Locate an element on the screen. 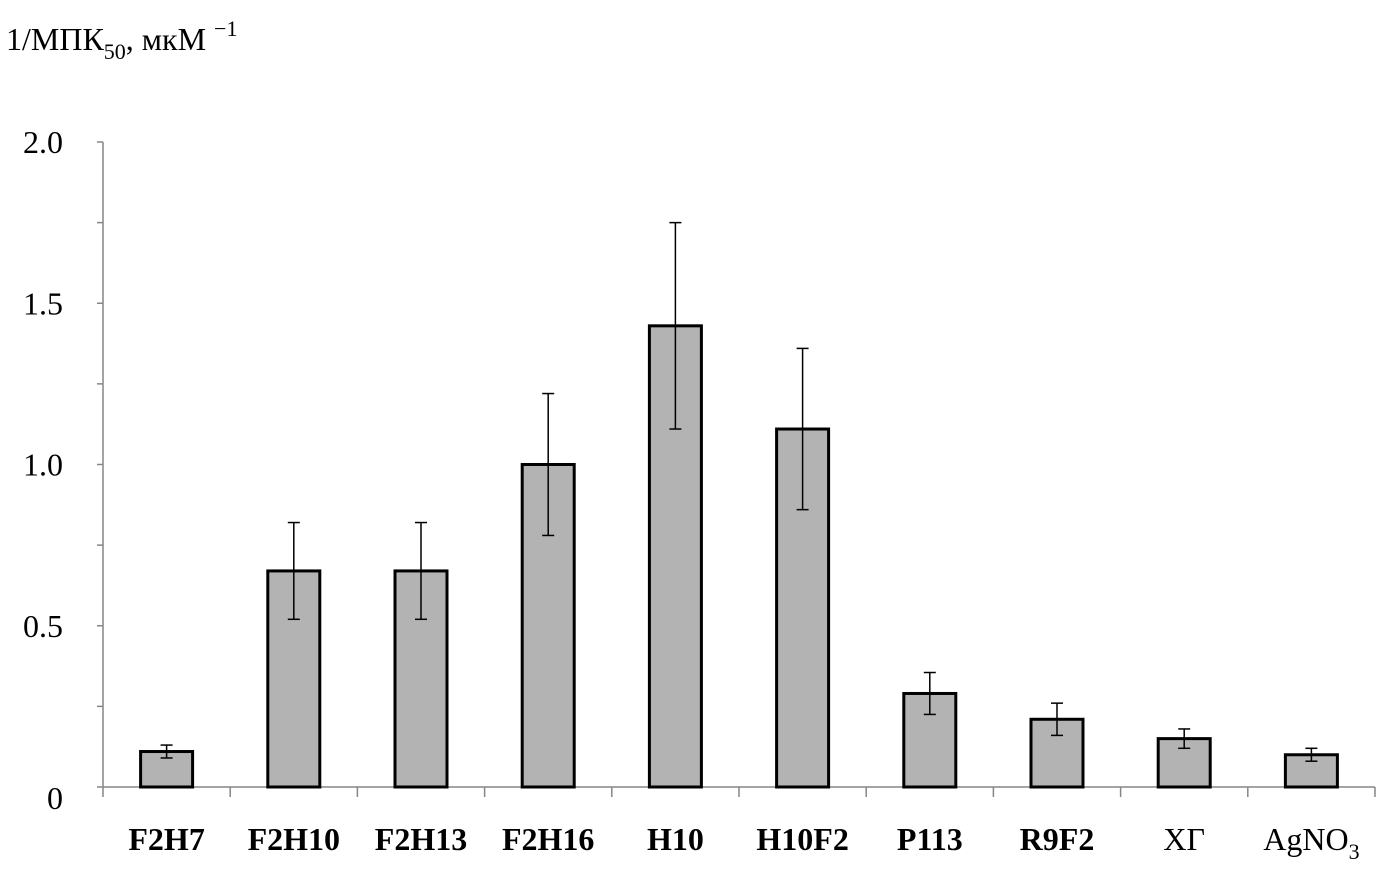 This screenshot has height=879, width=1385. y-tick-label: 2.0 is located at coordinates (43, 142).